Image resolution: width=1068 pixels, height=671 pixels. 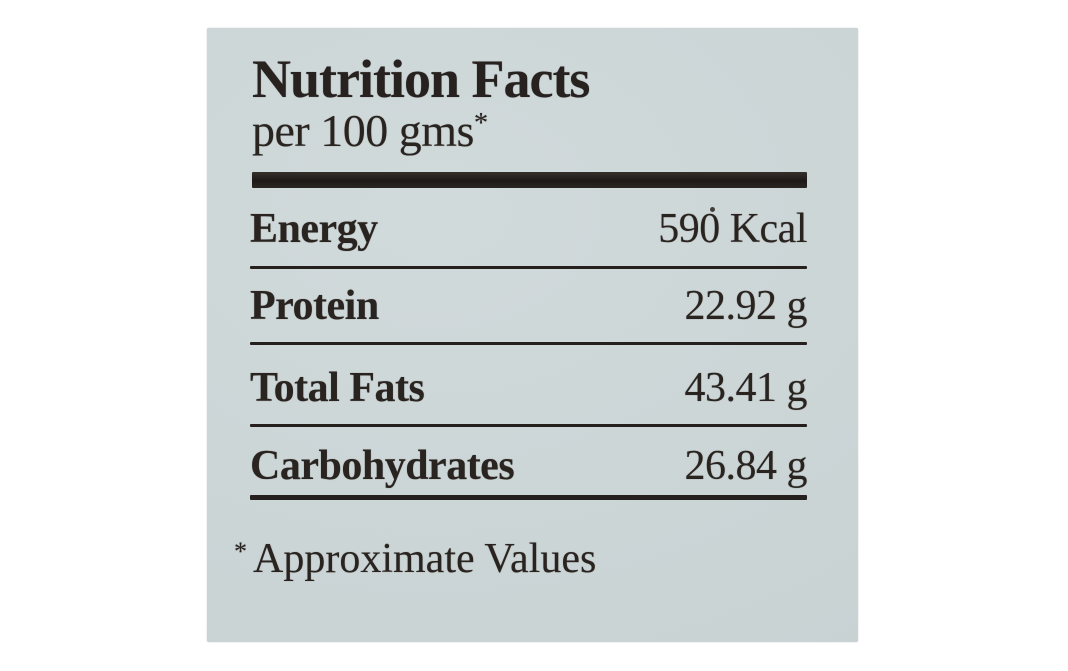 I want to click on serving-size-text: per 100 gms, so click(x=363, y=130).